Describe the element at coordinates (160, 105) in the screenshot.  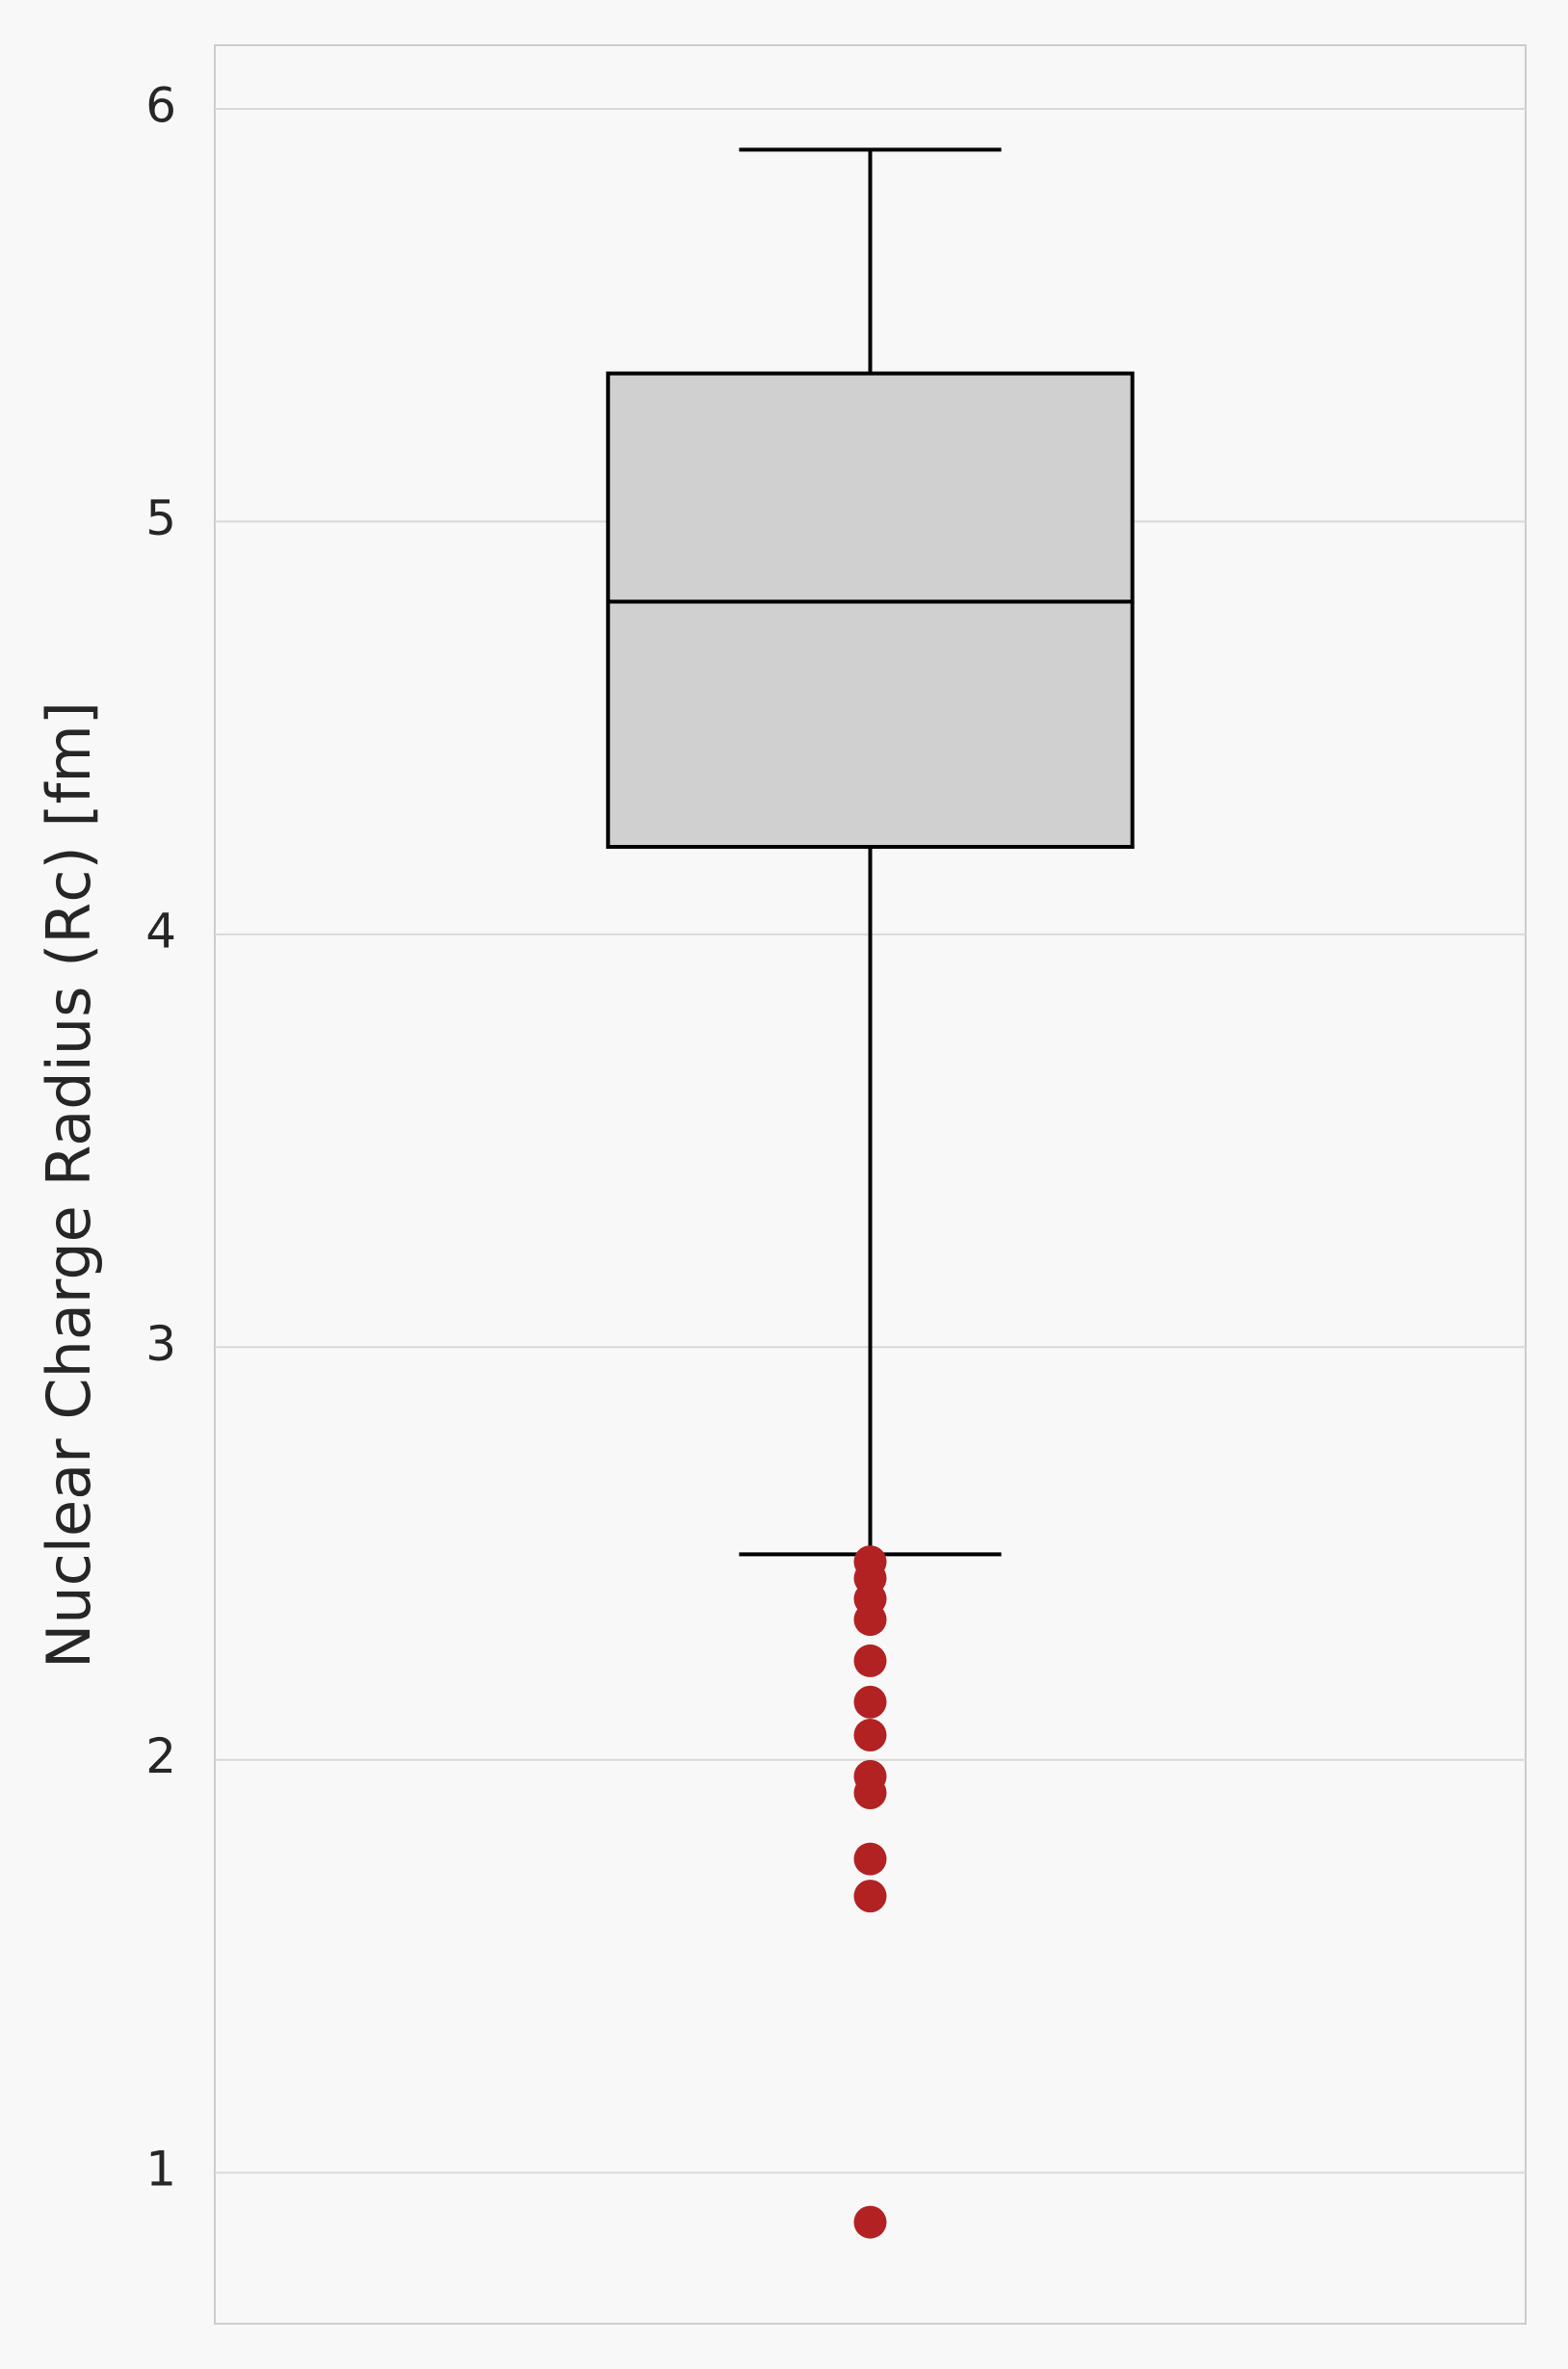
I see `y-tick-label: 6` at that location.